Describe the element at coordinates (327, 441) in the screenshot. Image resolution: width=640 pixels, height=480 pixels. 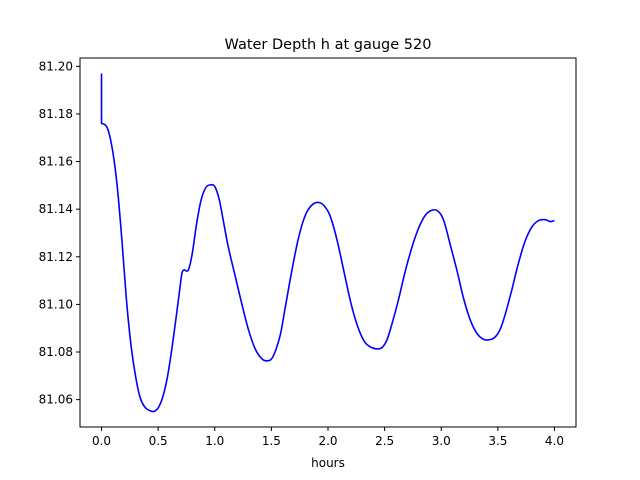
I see `x-tick-label: 2.0` at that location.